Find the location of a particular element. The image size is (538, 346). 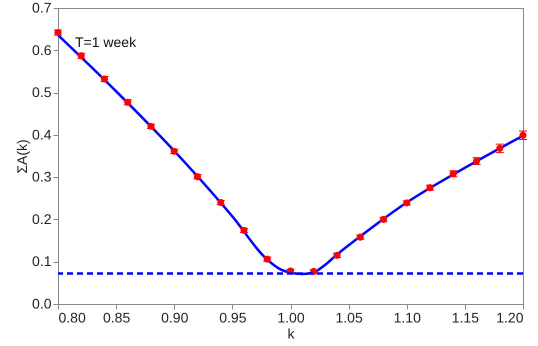

x-tick-label: 0.85 is located at coordinates (116, 318).